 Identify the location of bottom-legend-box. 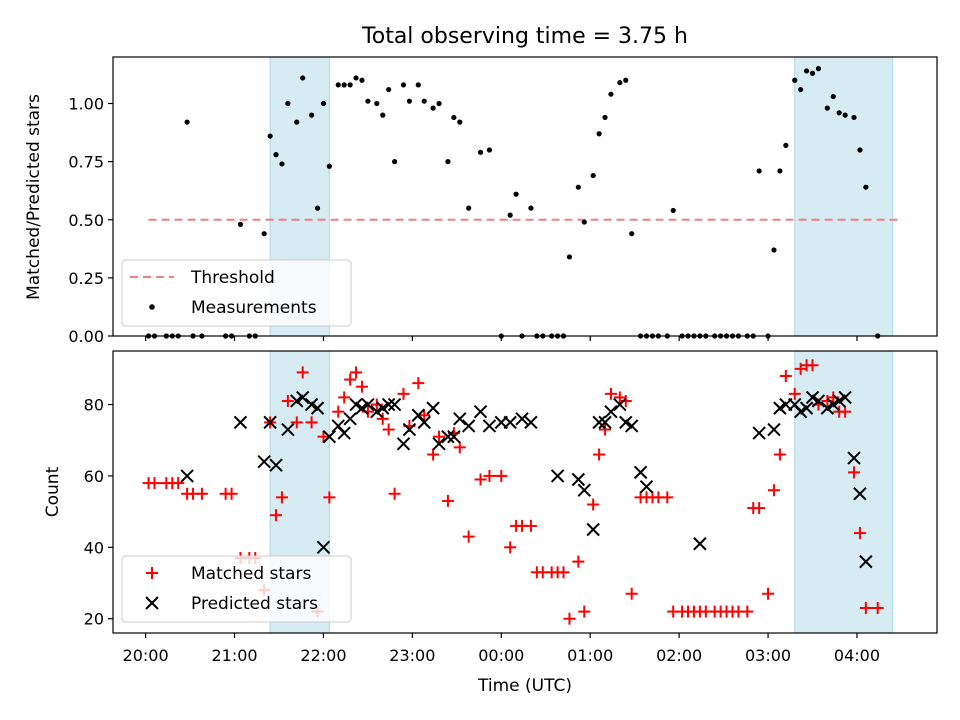
(236, 589).